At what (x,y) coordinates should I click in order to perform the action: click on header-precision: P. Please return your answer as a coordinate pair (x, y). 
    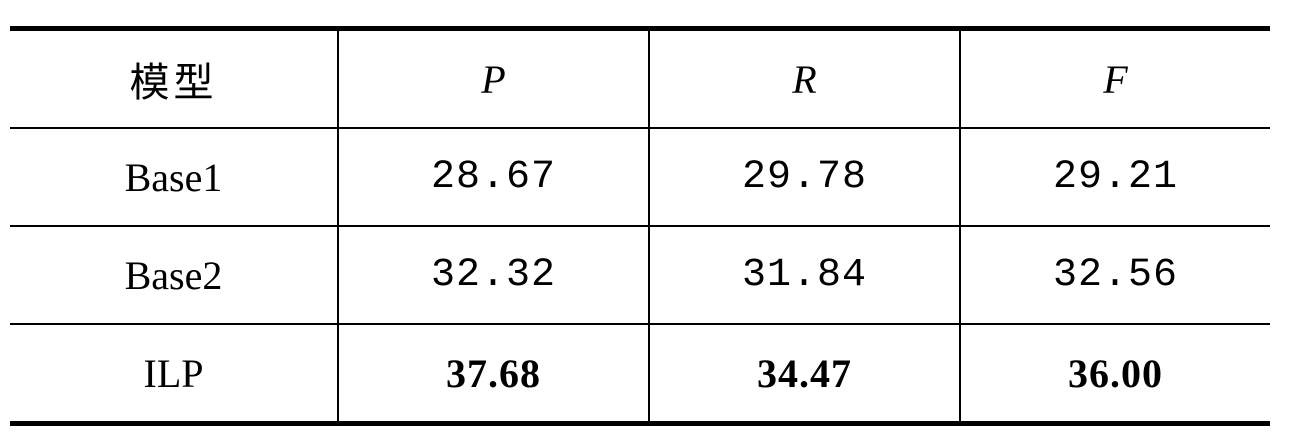
    Looking at the image, I should click on (493, 77).